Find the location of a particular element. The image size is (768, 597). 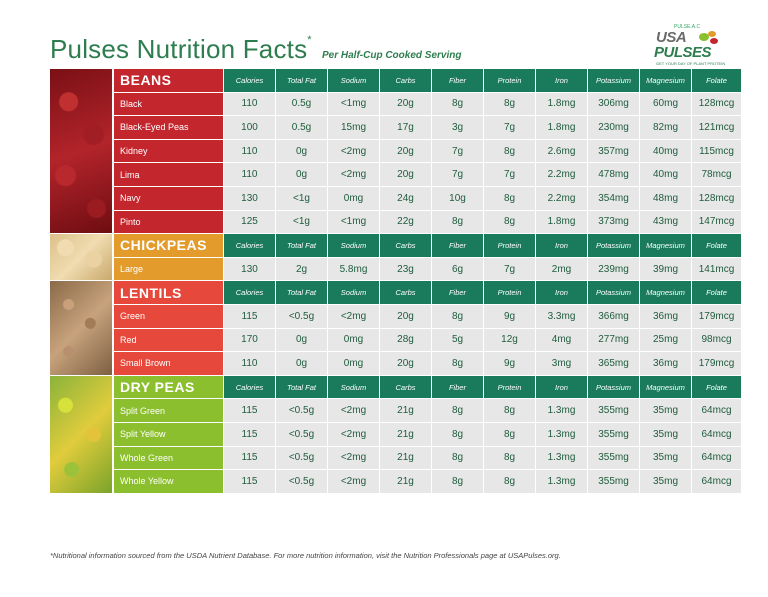

table-cell: 230mg is located at coordinates (614, 128).